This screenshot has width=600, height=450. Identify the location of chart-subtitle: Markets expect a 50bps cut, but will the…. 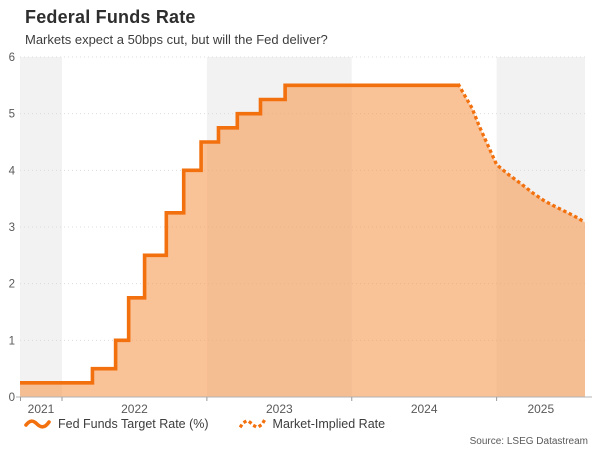
(176, 39).